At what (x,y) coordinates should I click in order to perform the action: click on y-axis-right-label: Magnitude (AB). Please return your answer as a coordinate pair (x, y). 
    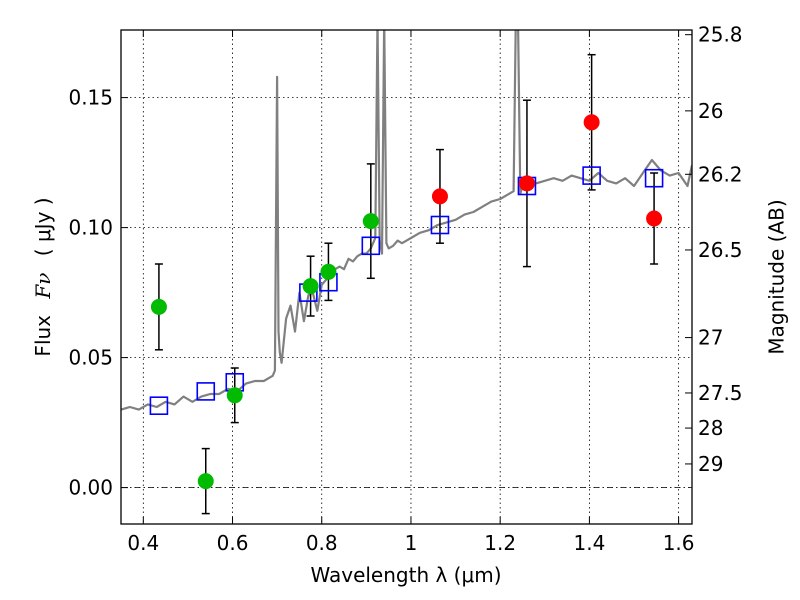
    Looking at the image, I should click on (777, 276).